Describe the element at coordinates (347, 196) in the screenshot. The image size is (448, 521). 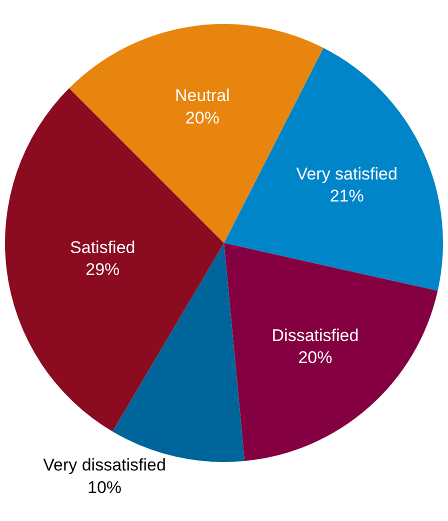
I see `data-label: 21%` at that location.